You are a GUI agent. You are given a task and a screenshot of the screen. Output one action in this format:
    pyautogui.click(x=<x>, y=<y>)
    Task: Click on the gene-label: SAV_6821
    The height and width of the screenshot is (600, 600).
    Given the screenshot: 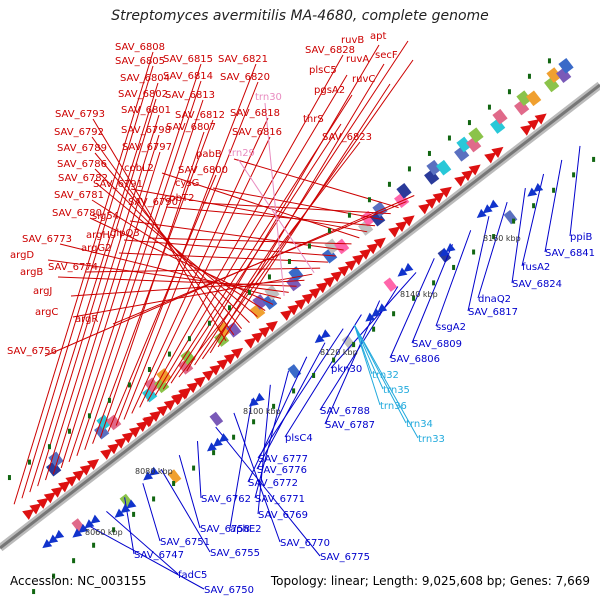 What is the action you would take?
    pyautogui.click(x=243, y=59)
    